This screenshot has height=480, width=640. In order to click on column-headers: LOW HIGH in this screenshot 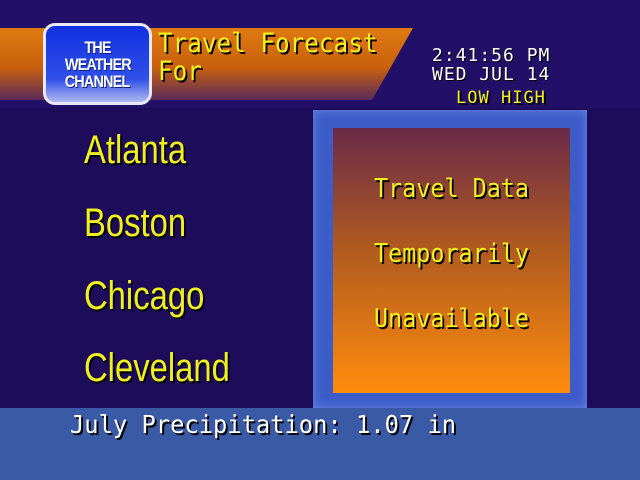, I will do `click(501, 98)`.